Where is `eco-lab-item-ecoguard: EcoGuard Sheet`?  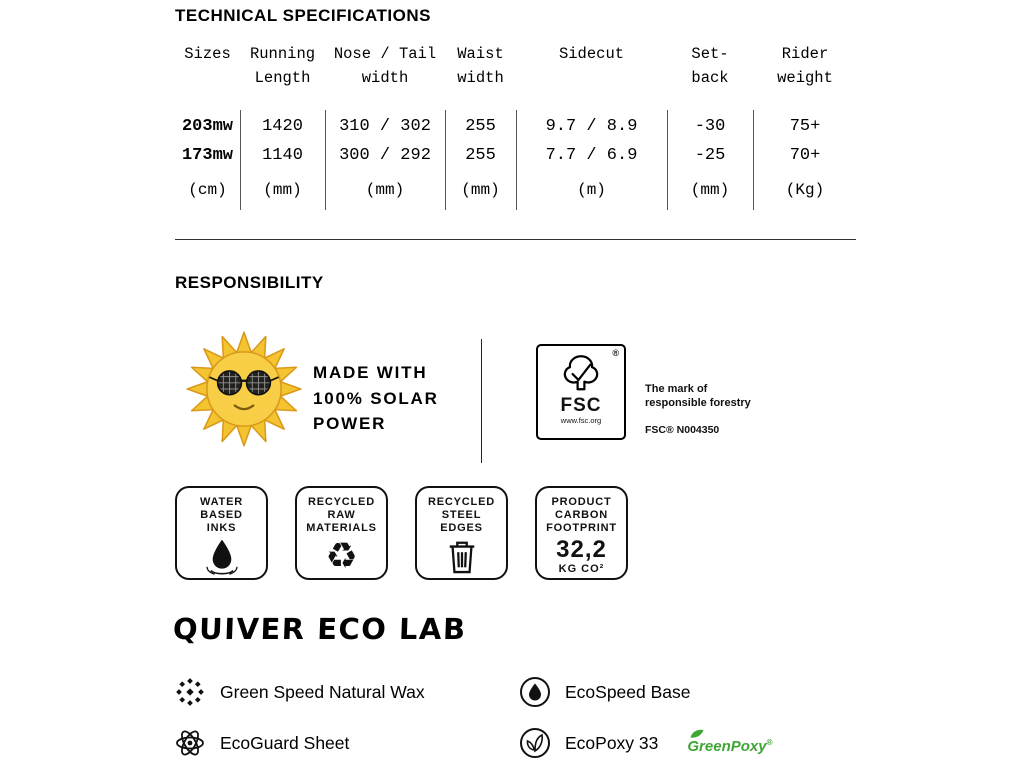
eco-lab-item-ecoguard: EcoGuard Sheet is located at coordinates (261, 743).